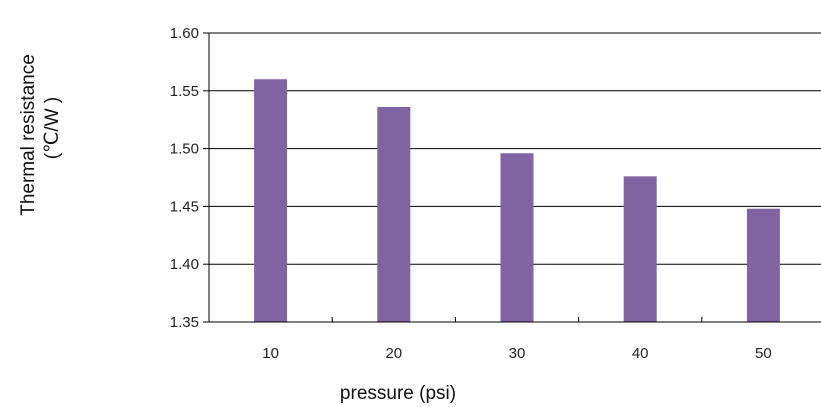 The height and width of the screenshot is (407, 821). What do you see at coordinates (398, 393) in the screenshot?
I see `x-axis-title: pressure (psi)` at bounding box center [398, 393].